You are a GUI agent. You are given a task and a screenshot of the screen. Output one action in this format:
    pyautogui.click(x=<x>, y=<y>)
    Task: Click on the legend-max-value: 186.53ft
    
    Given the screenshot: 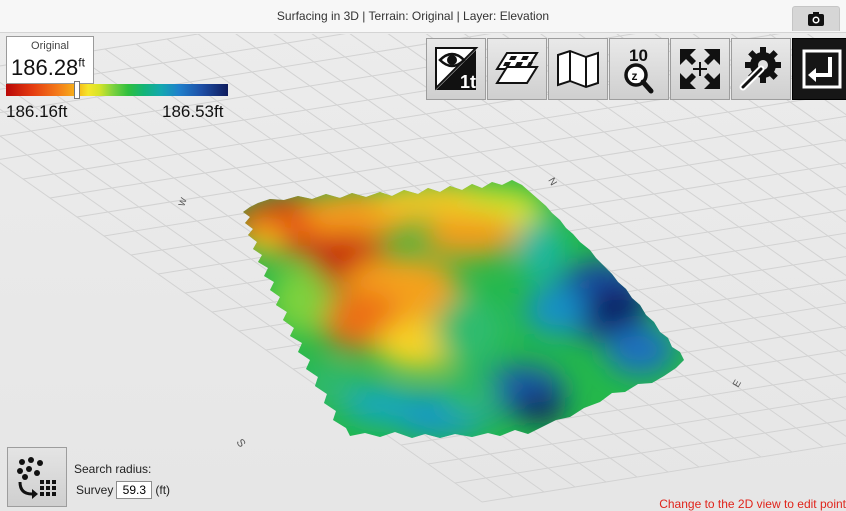 What is the action you would take?
    pyautogui.click(x=193, y=111)
    